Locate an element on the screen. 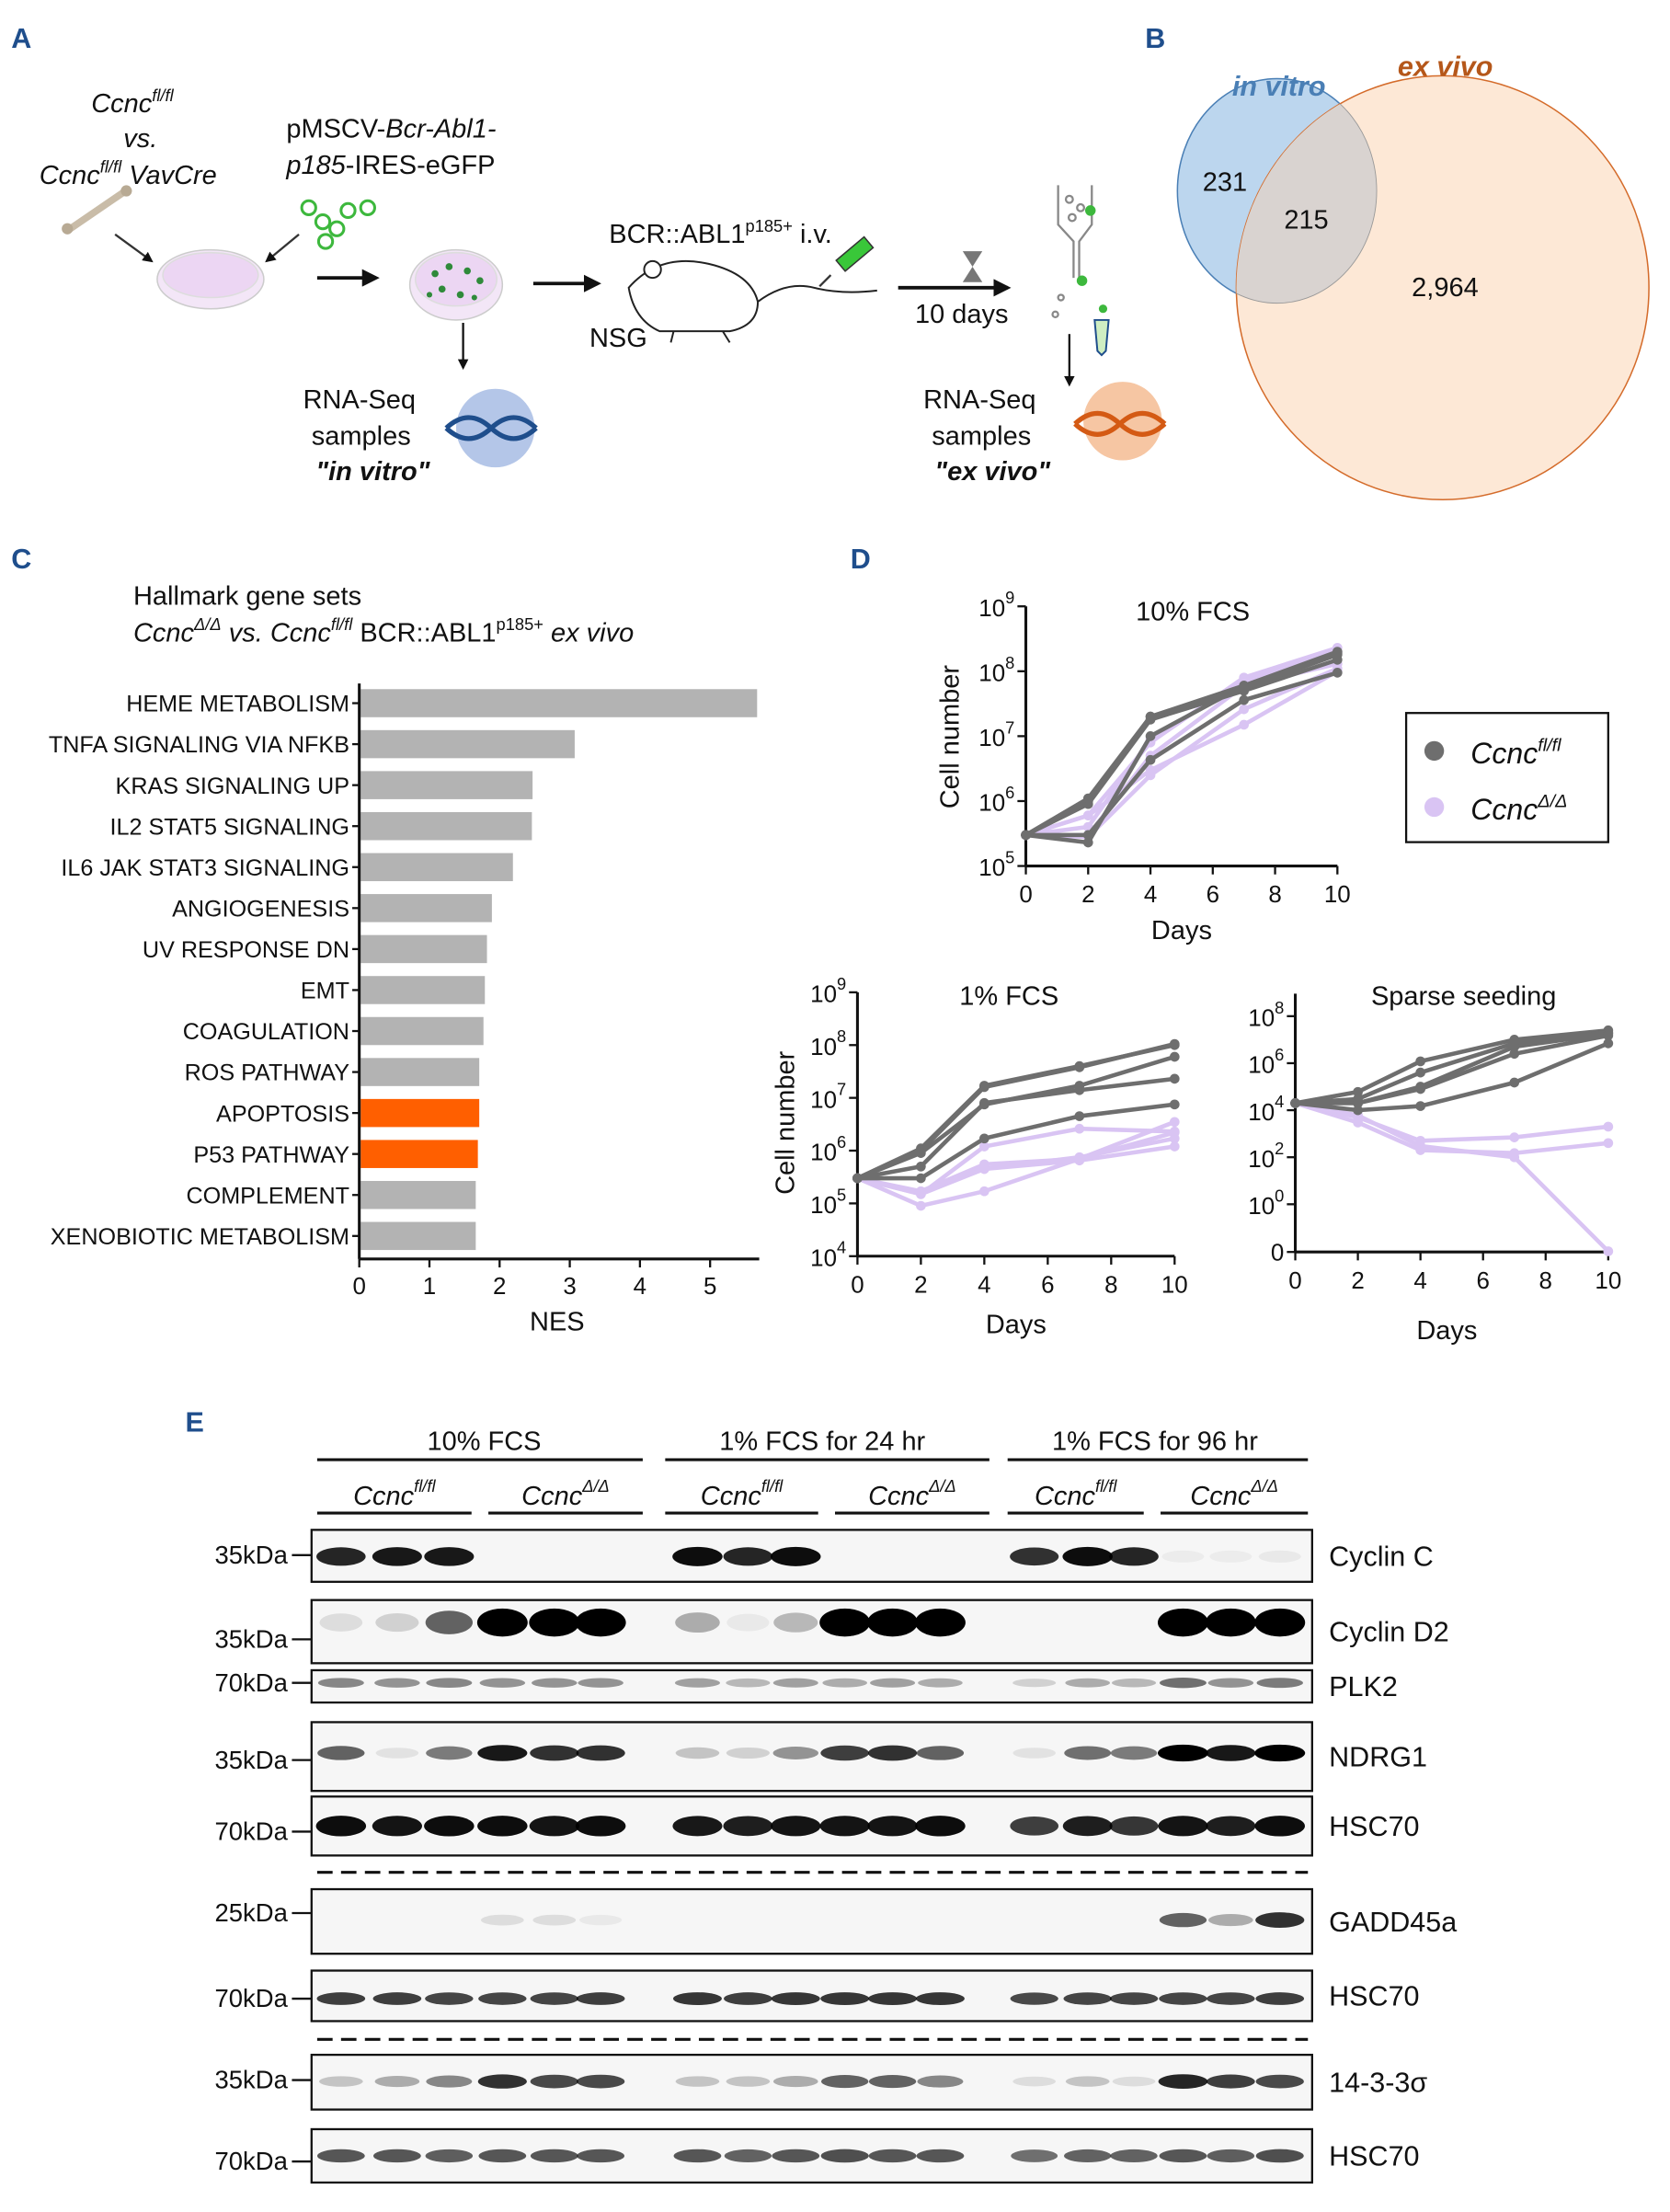  category-label: ROS PATHWAY is located at coordinates (267, 1073).